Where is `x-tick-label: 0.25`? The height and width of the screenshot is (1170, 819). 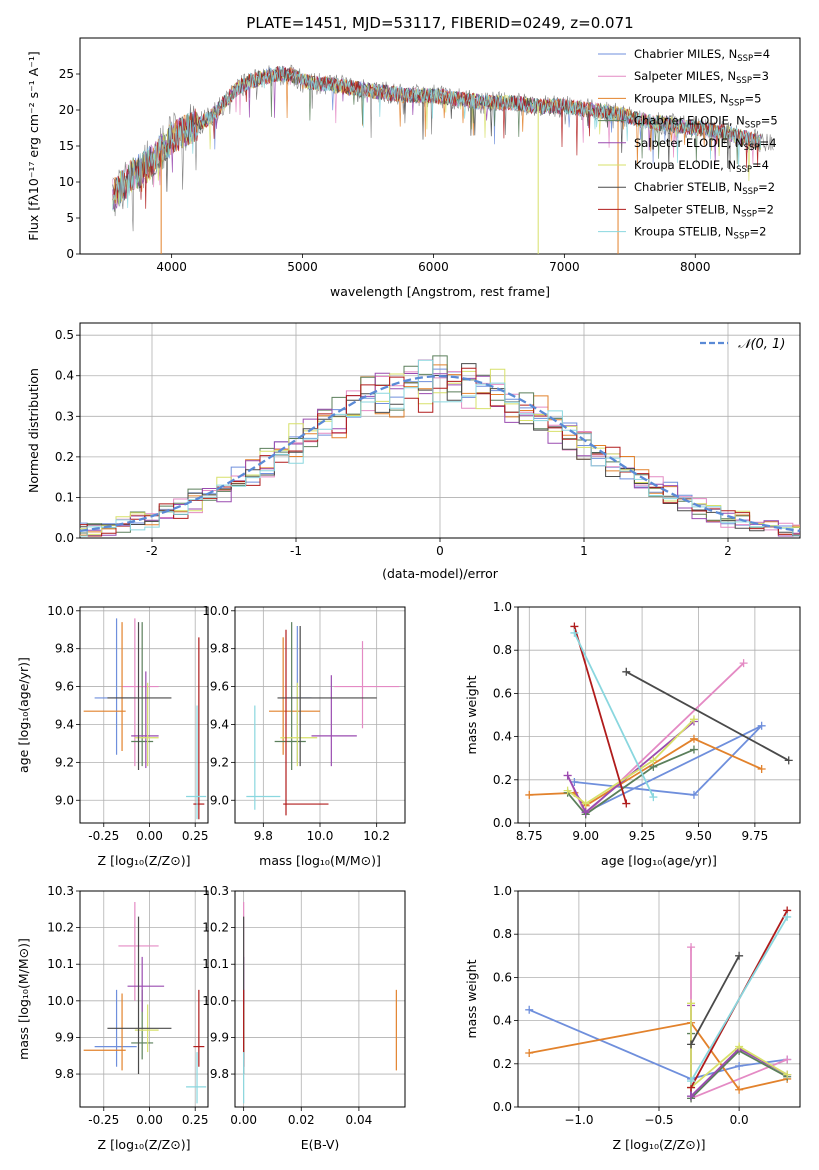
x-tick-label: 0.25 is located at coordinates (195, 836).